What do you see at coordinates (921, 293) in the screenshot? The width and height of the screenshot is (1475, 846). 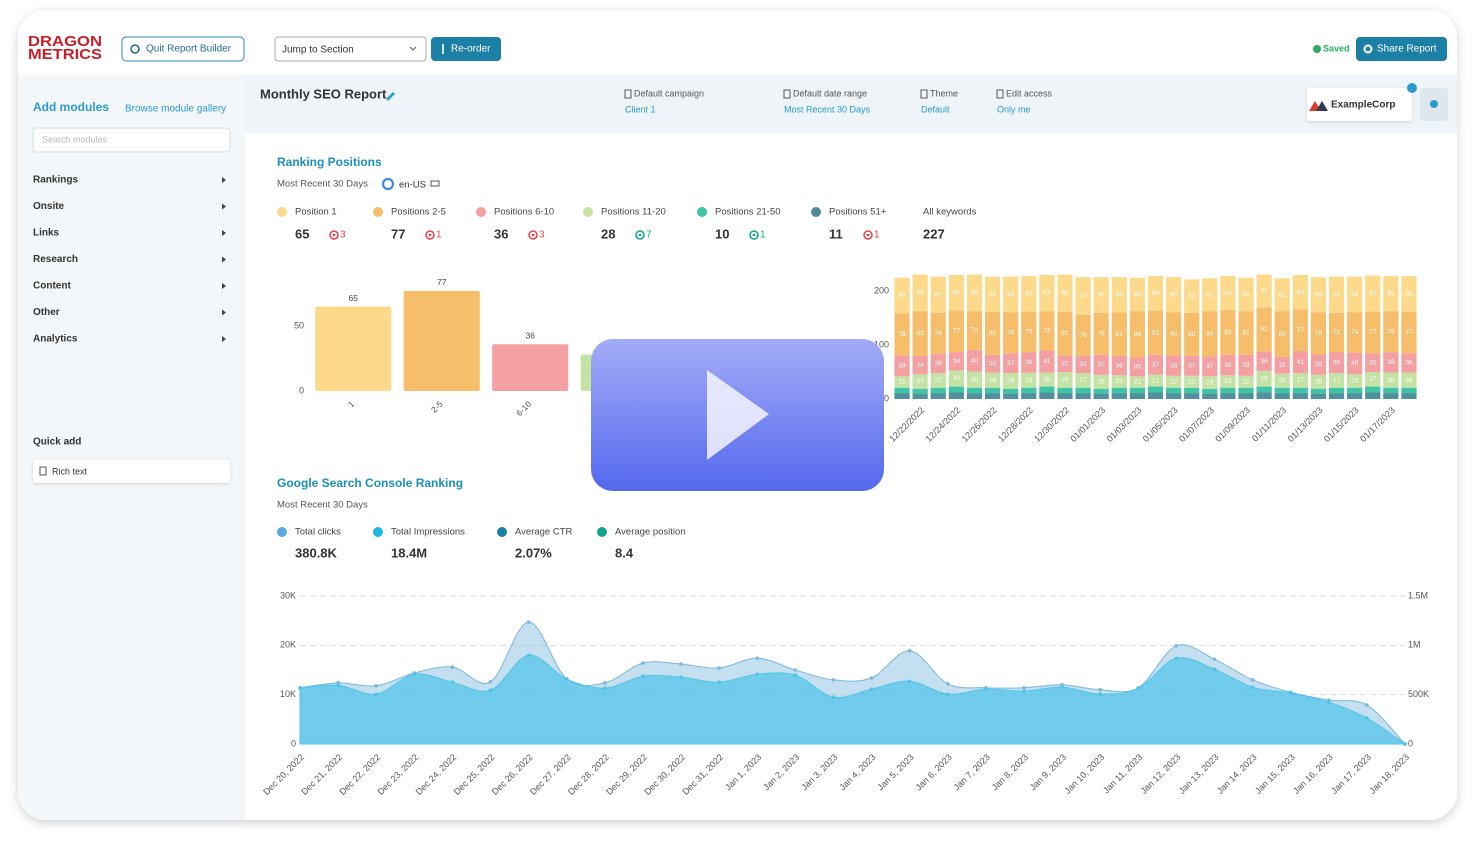 I see `data-label: 68` at bounding box center [921, 293].